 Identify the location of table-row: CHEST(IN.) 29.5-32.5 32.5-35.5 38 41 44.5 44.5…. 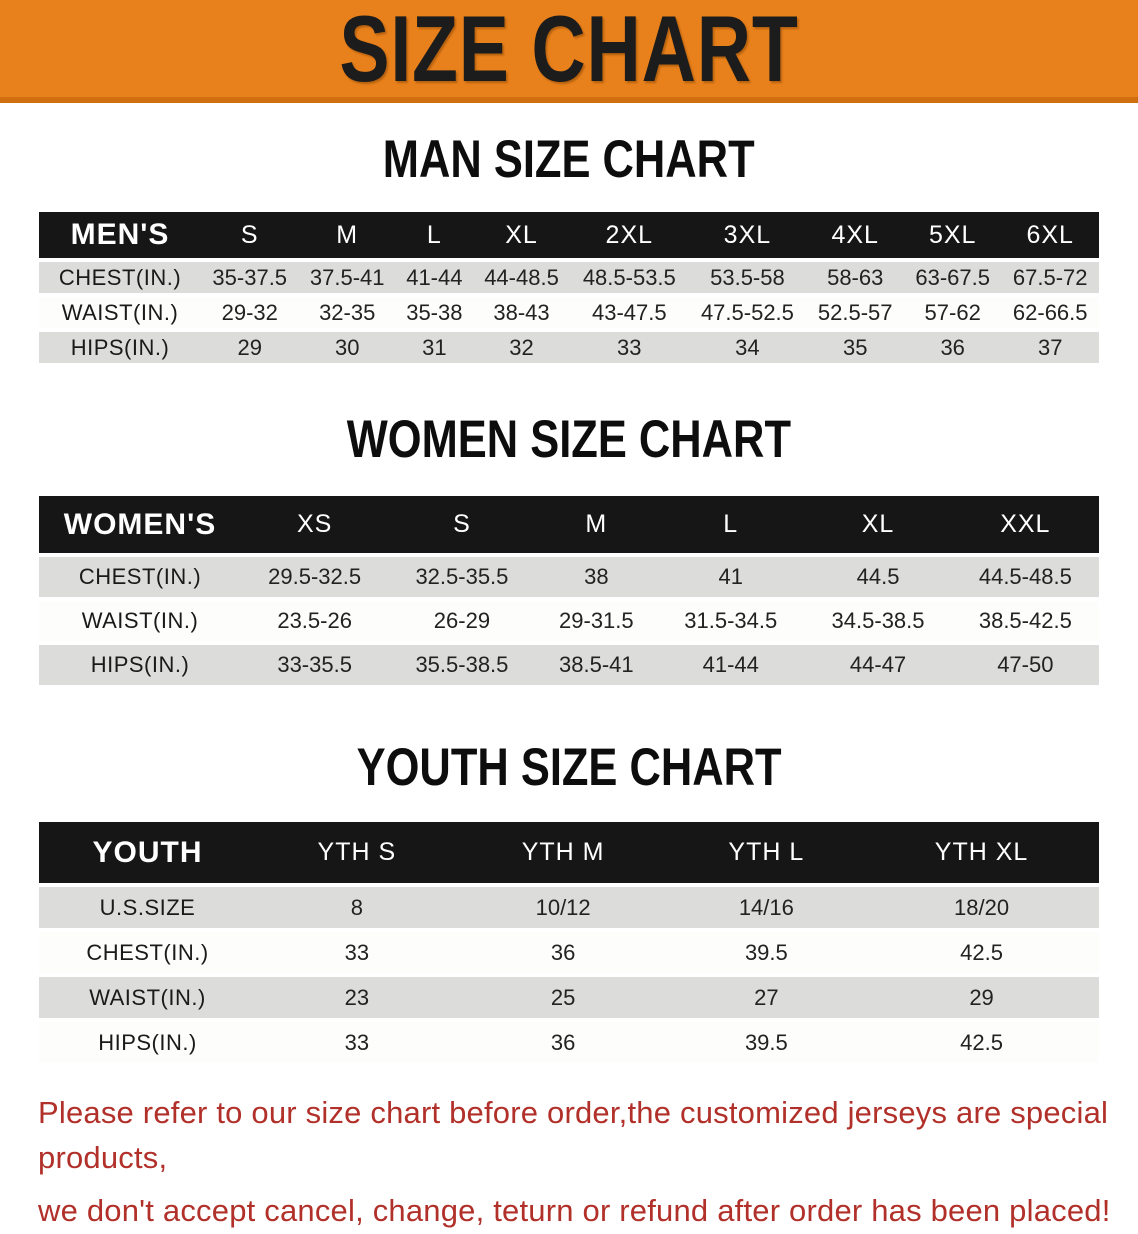
(569, 579).